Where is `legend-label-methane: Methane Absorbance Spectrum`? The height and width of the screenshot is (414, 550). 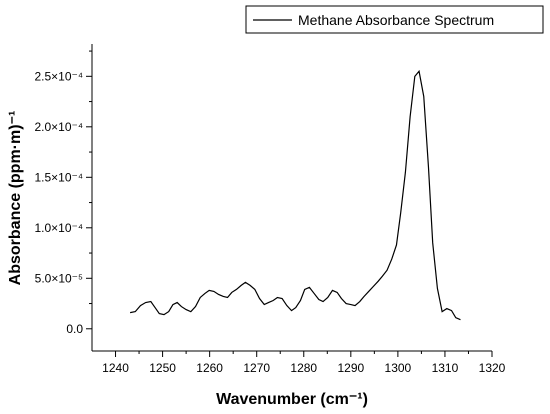
legend-label-methane: Methane Absorbance Spectrum is located at coordinates (396, 20).